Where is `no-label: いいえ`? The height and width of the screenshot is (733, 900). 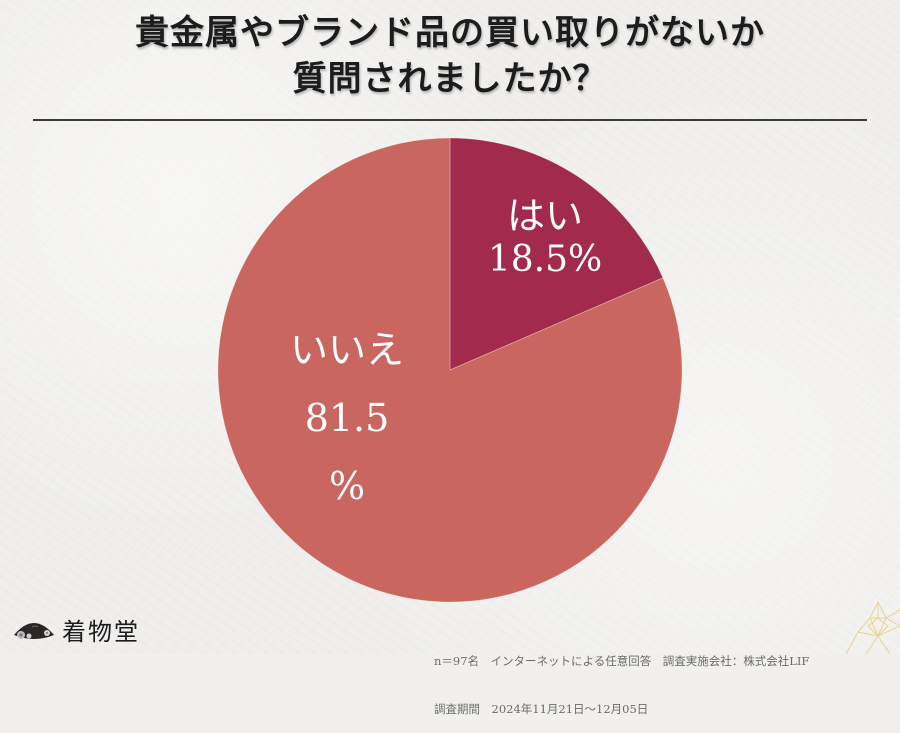
no-label: いいえ is located at coordinates (346, 350).